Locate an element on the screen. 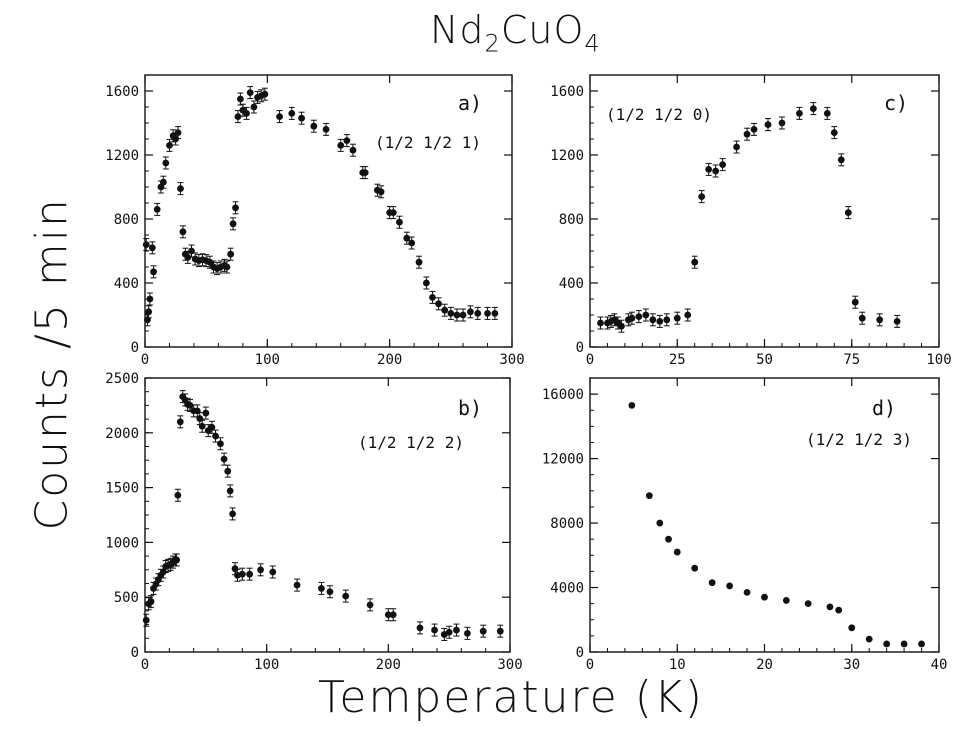  y-tick-label: 8000 is located at coordinates (567, 524).